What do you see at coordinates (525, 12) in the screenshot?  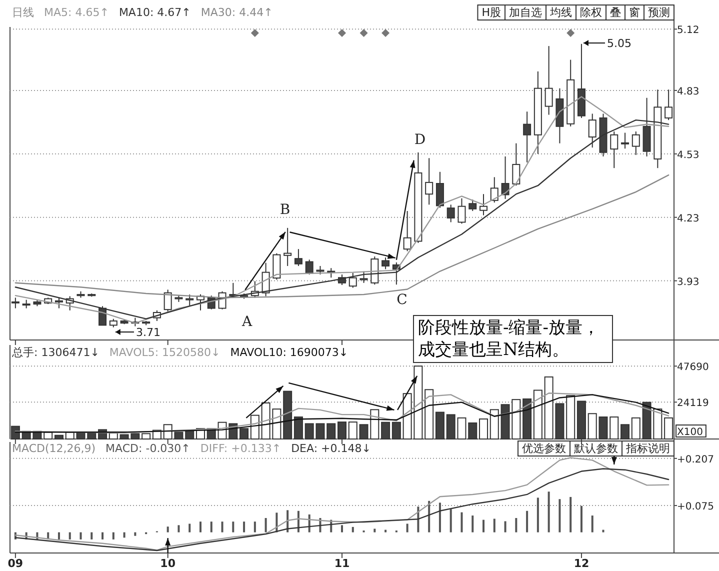 I see `text: 加自选` at bounding box center [525, 12].